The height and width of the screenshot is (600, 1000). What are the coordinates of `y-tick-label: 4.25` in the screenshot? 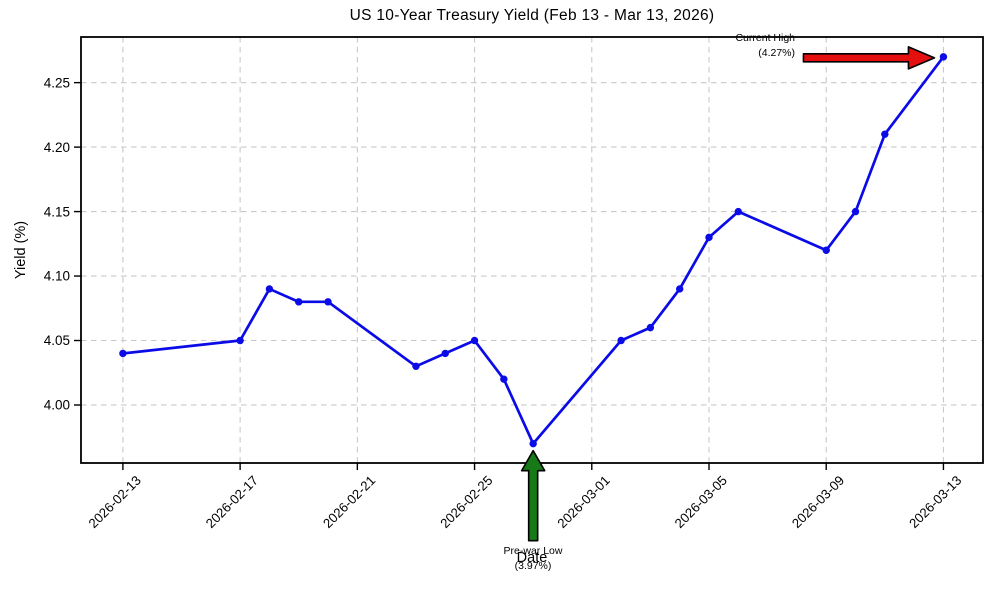 It's located at (57, 82).